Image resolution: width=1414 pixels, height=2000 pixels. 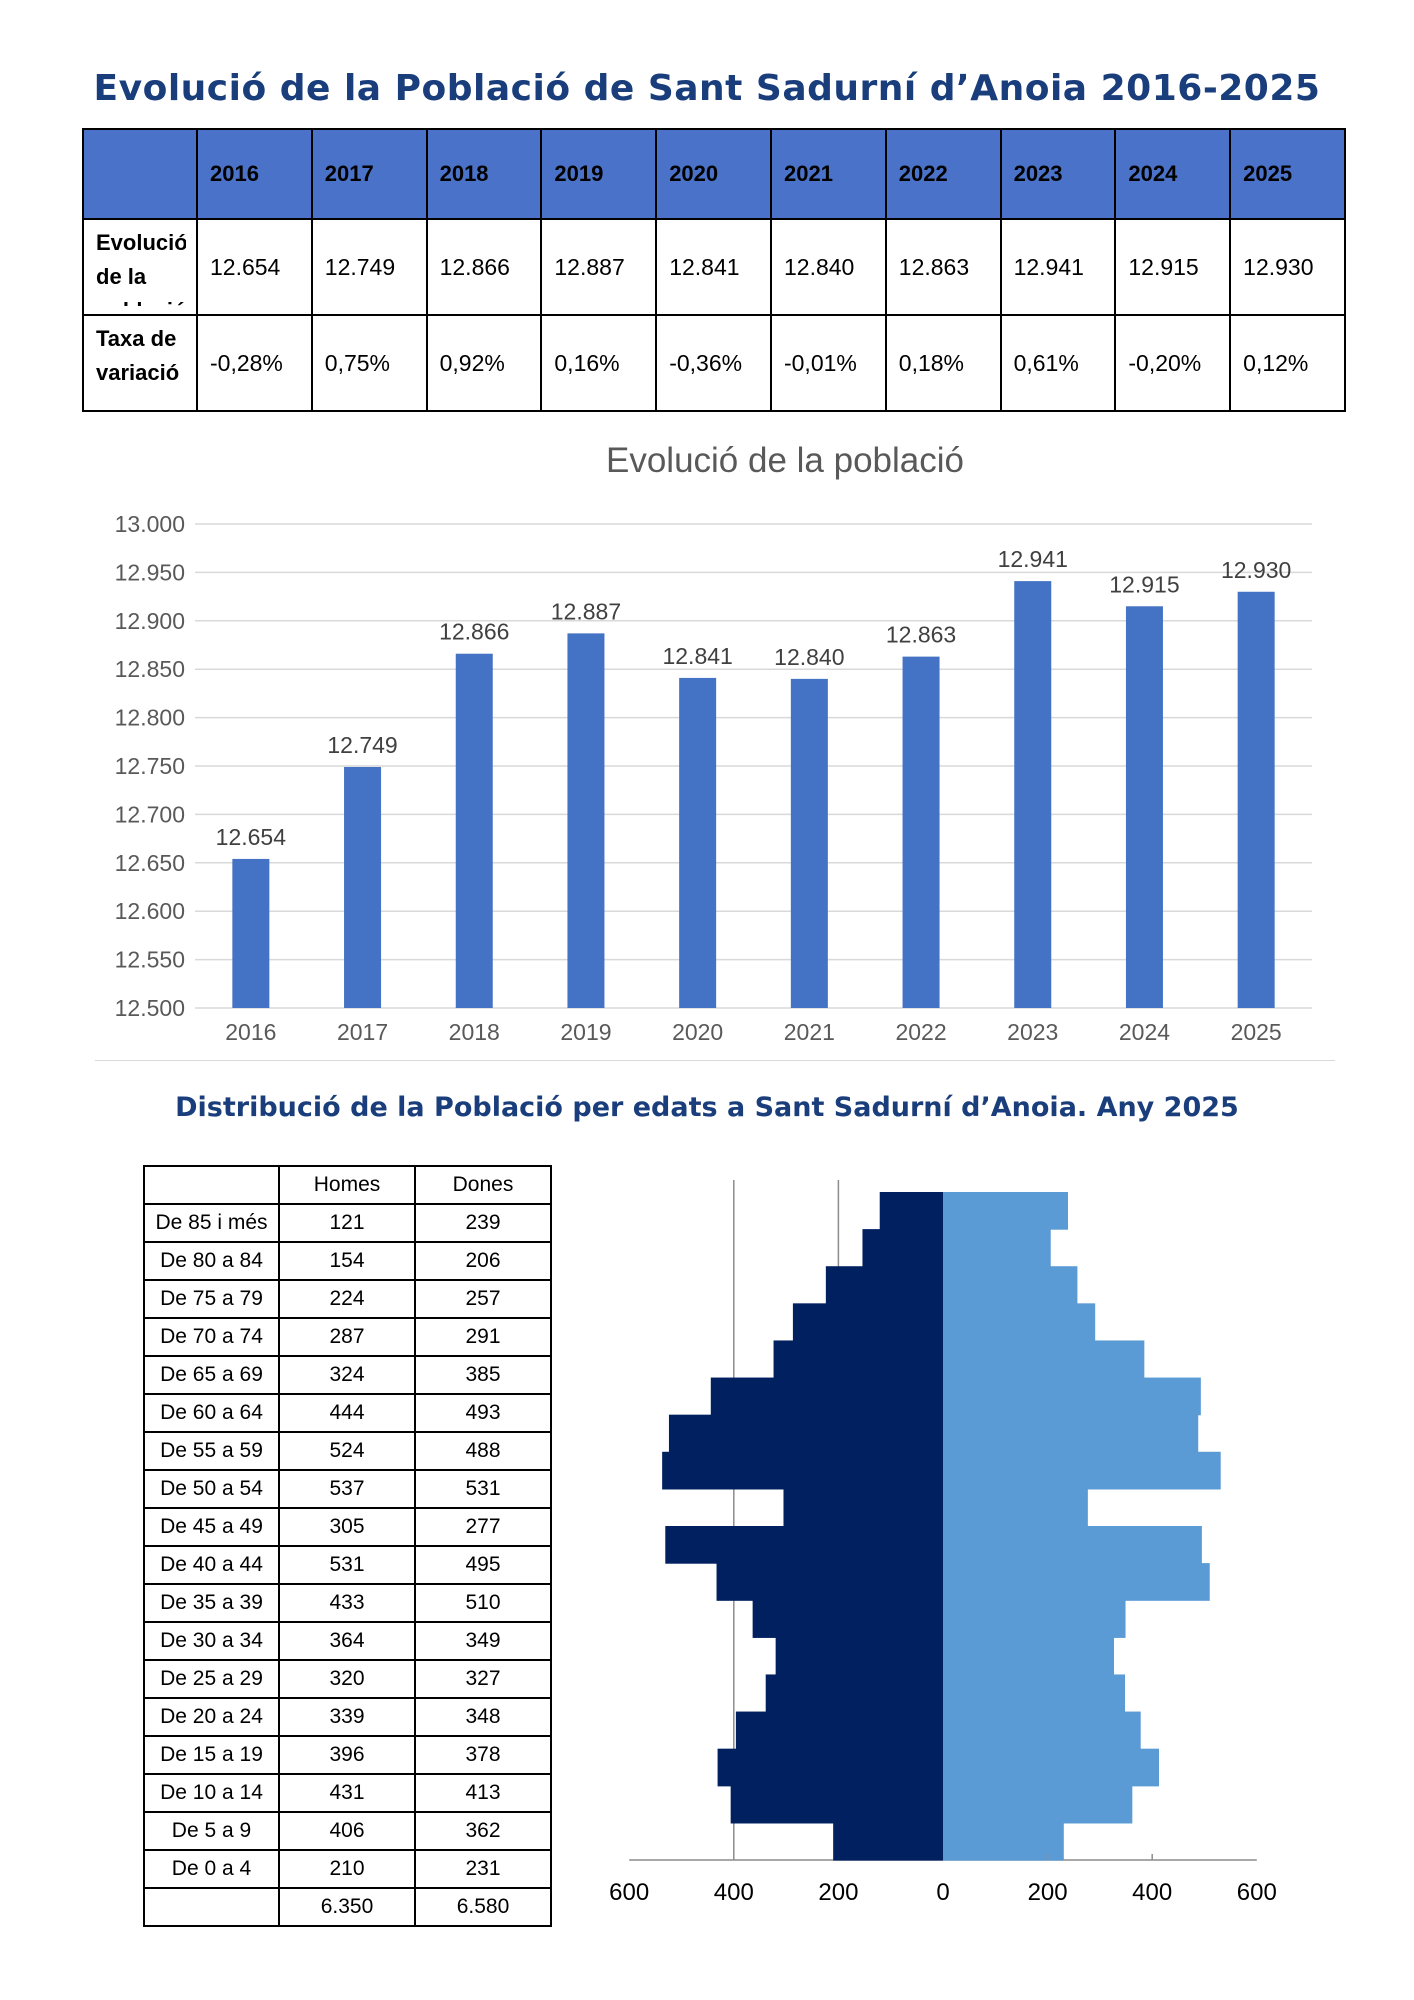 I want to click on x-tick-label: 2022, so click(x=920, y=1032).